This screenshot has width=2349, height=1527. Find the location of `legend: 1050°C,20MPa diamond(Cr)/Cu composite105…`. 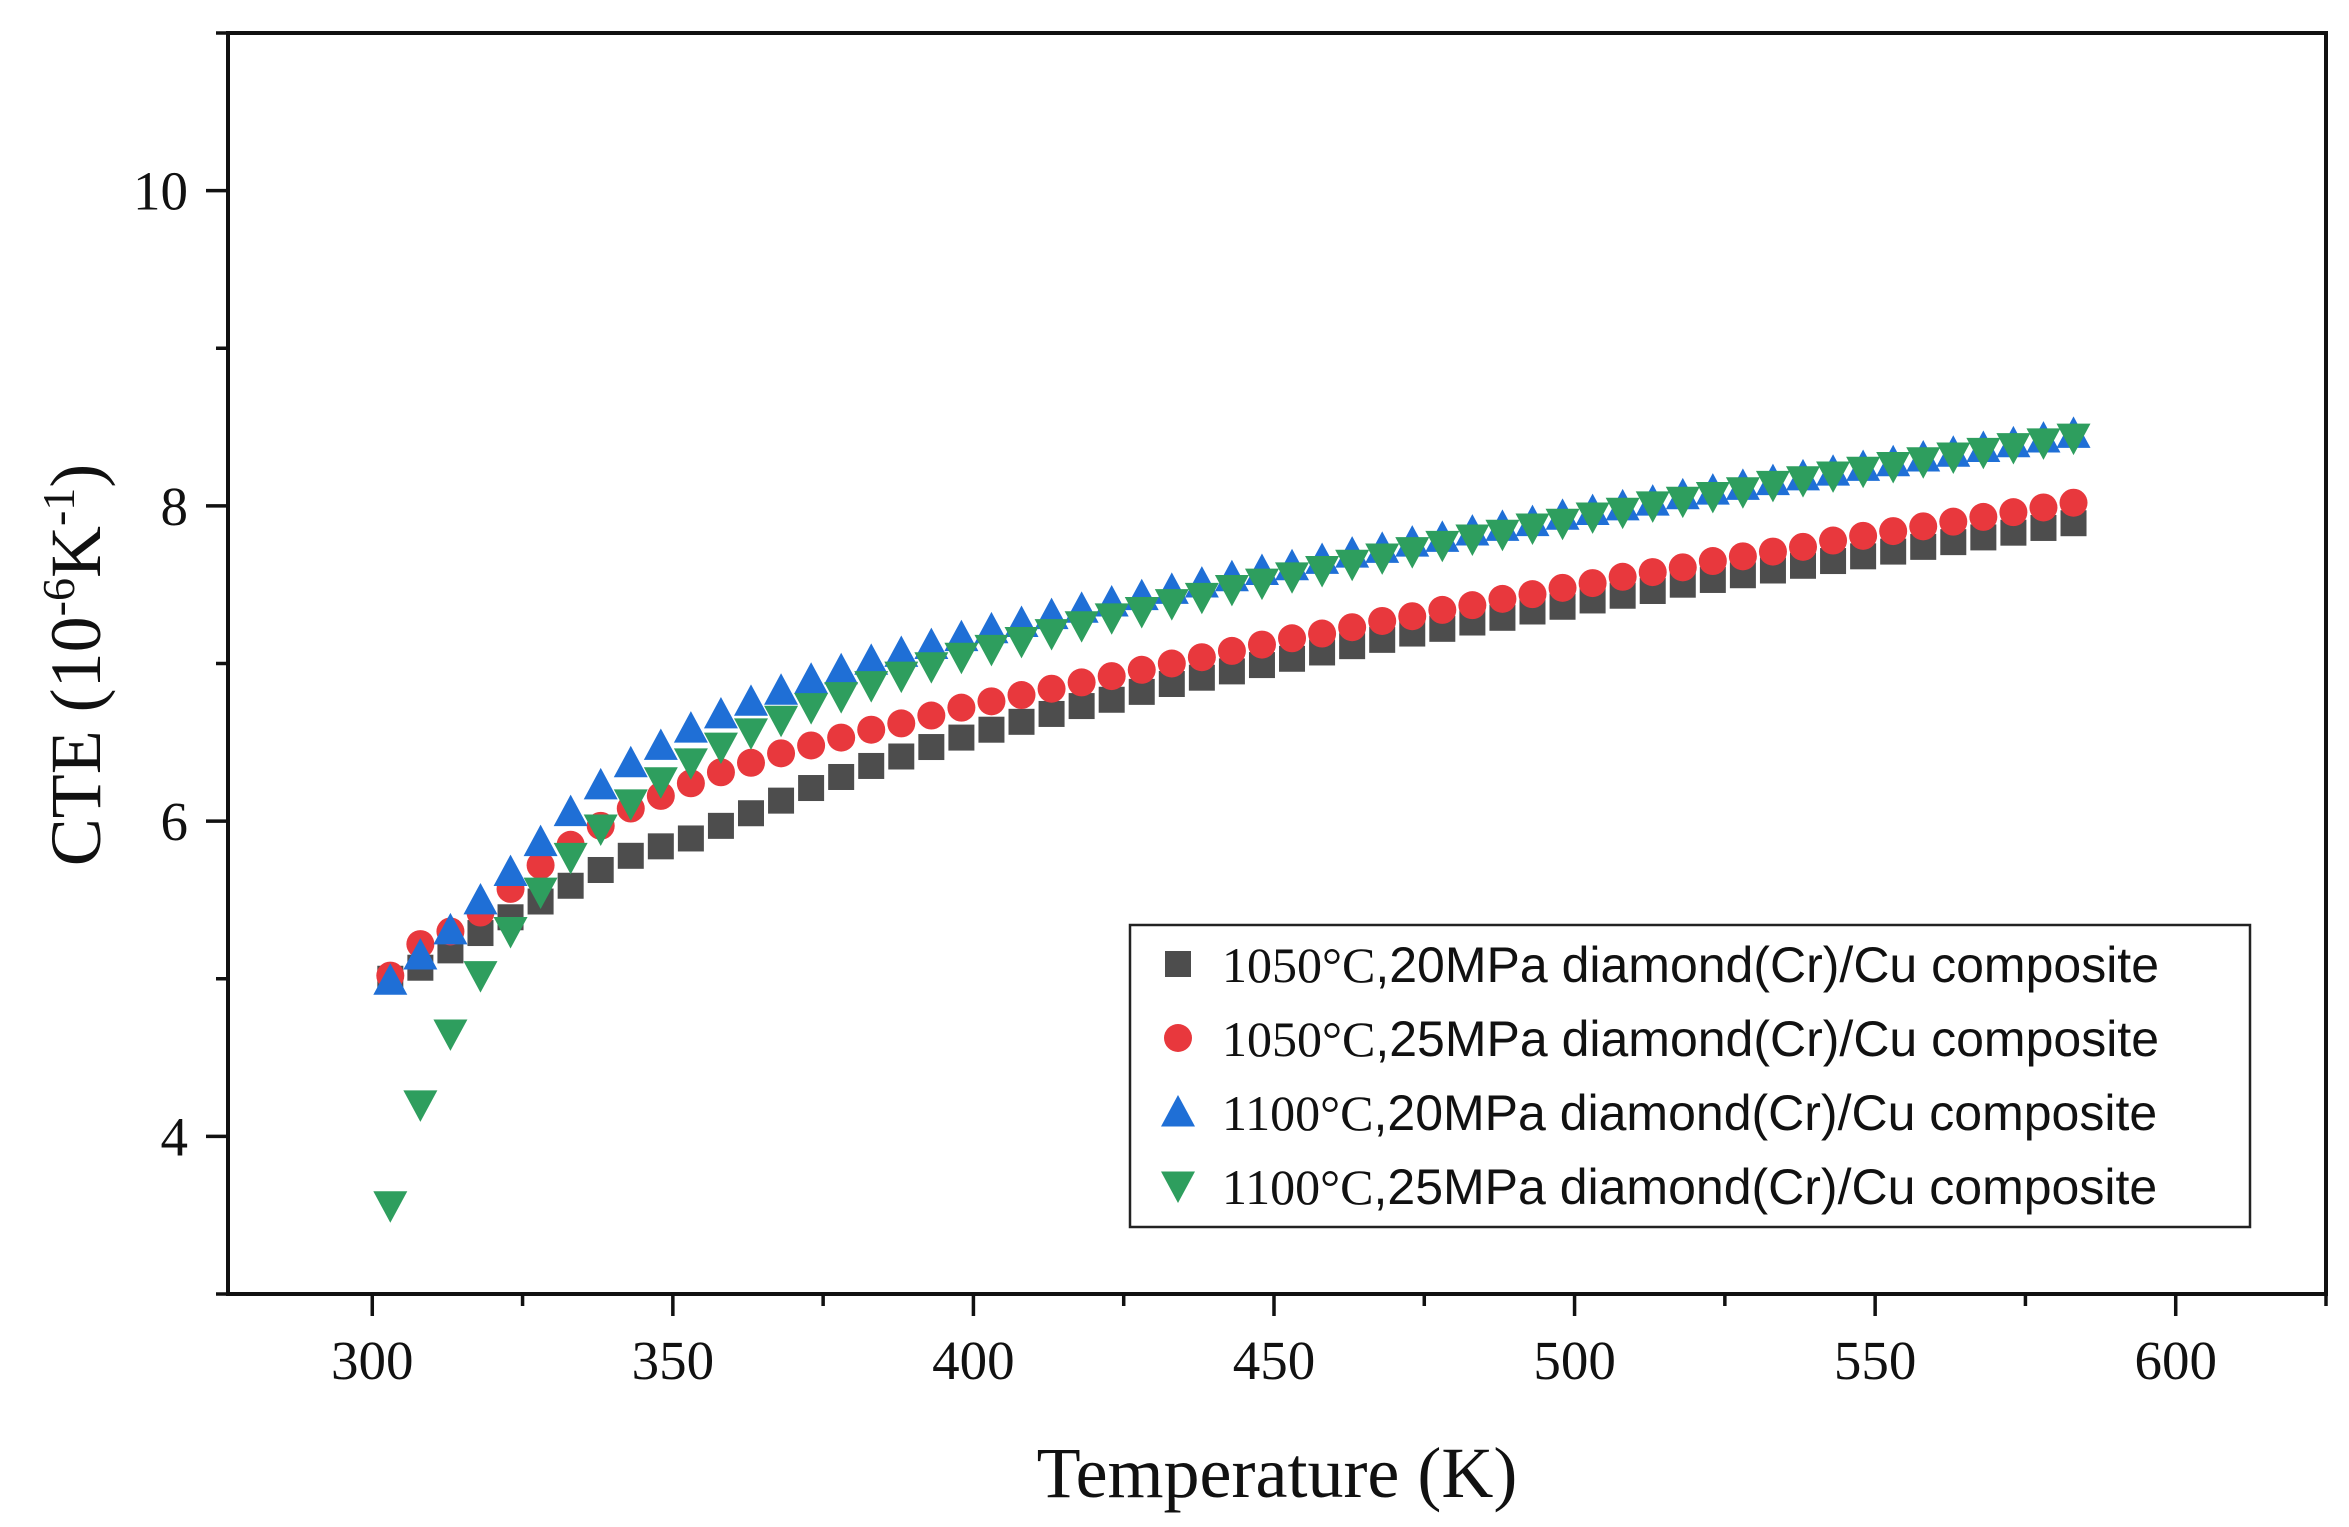

legend: 1050°C,20MPa diamond(Cr)/Cu composite105… is located at coordinates (1690, 1076).